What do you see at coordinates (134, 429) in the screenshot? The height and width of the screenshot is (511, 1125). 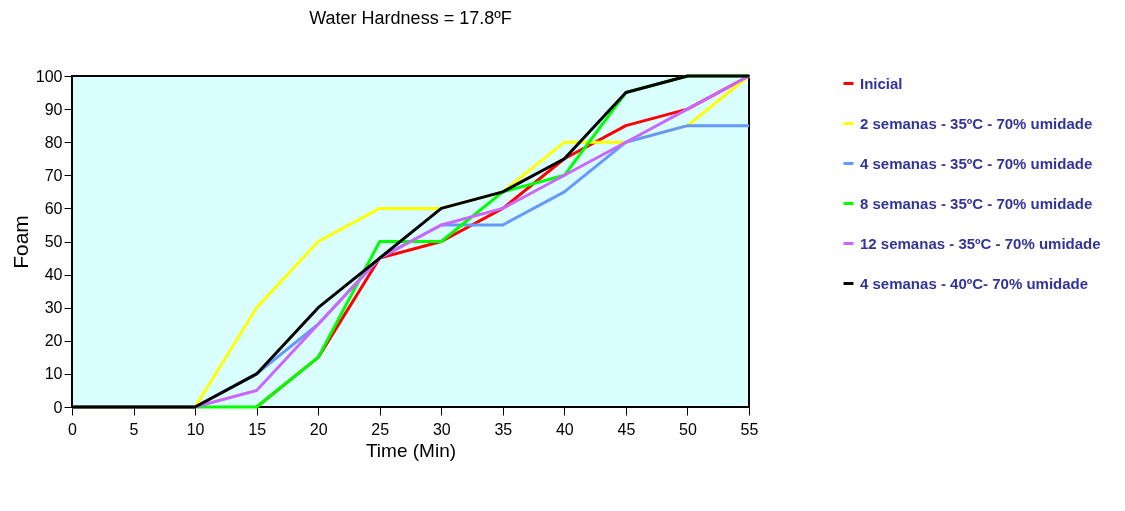 I see `x-tick-label: 5` at bounding box center [134, 429].